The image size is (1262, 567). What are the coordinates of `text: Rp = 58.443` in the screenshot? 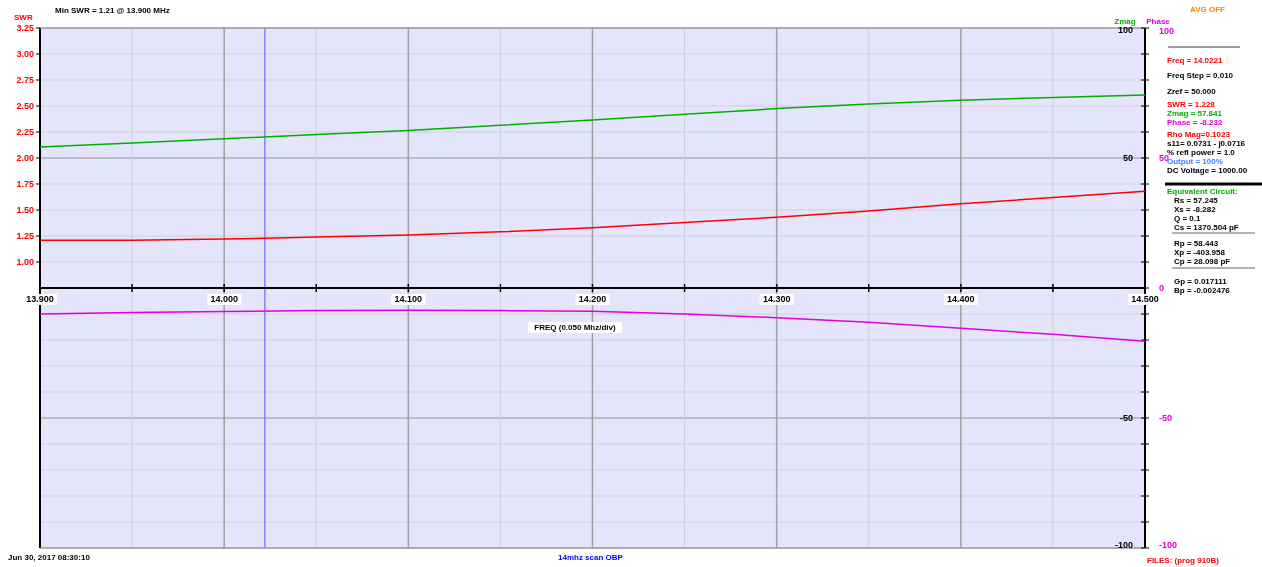 It's located at (1196, 243).